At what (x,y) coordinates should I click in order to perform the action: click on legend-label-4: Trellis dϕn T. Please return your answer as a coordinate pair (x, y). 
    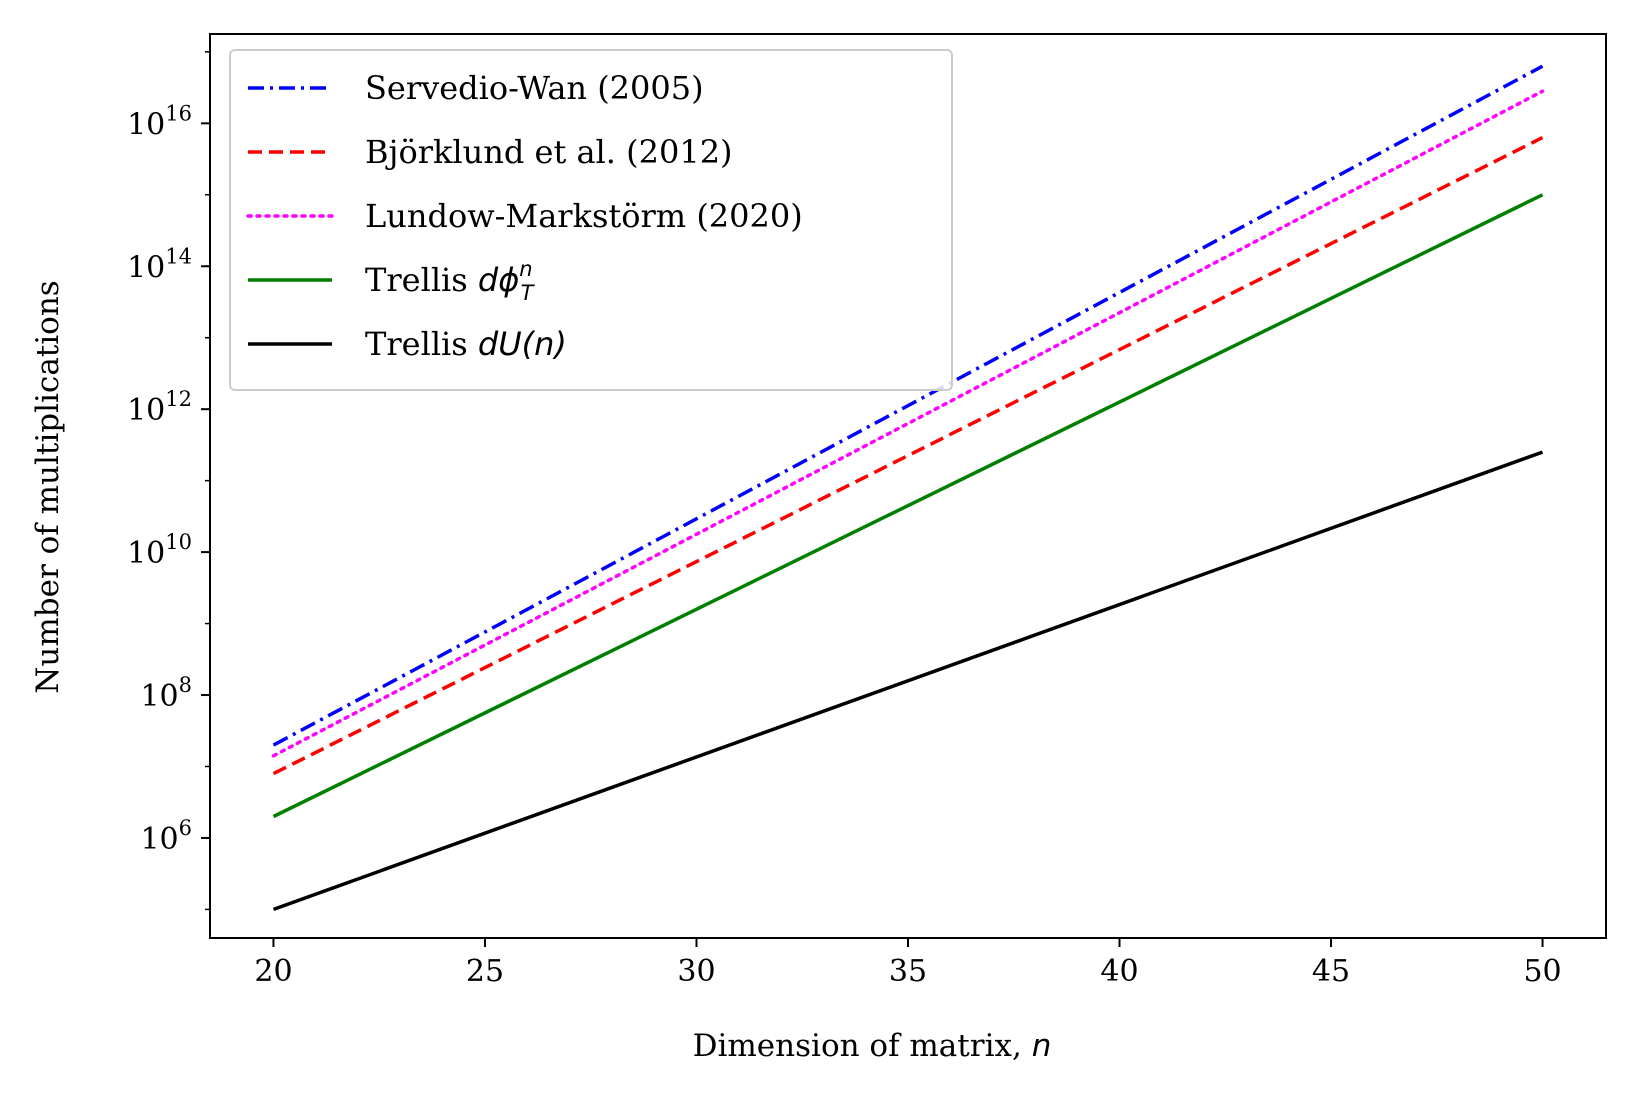
    Looking at the image, I should click on (450, 281).